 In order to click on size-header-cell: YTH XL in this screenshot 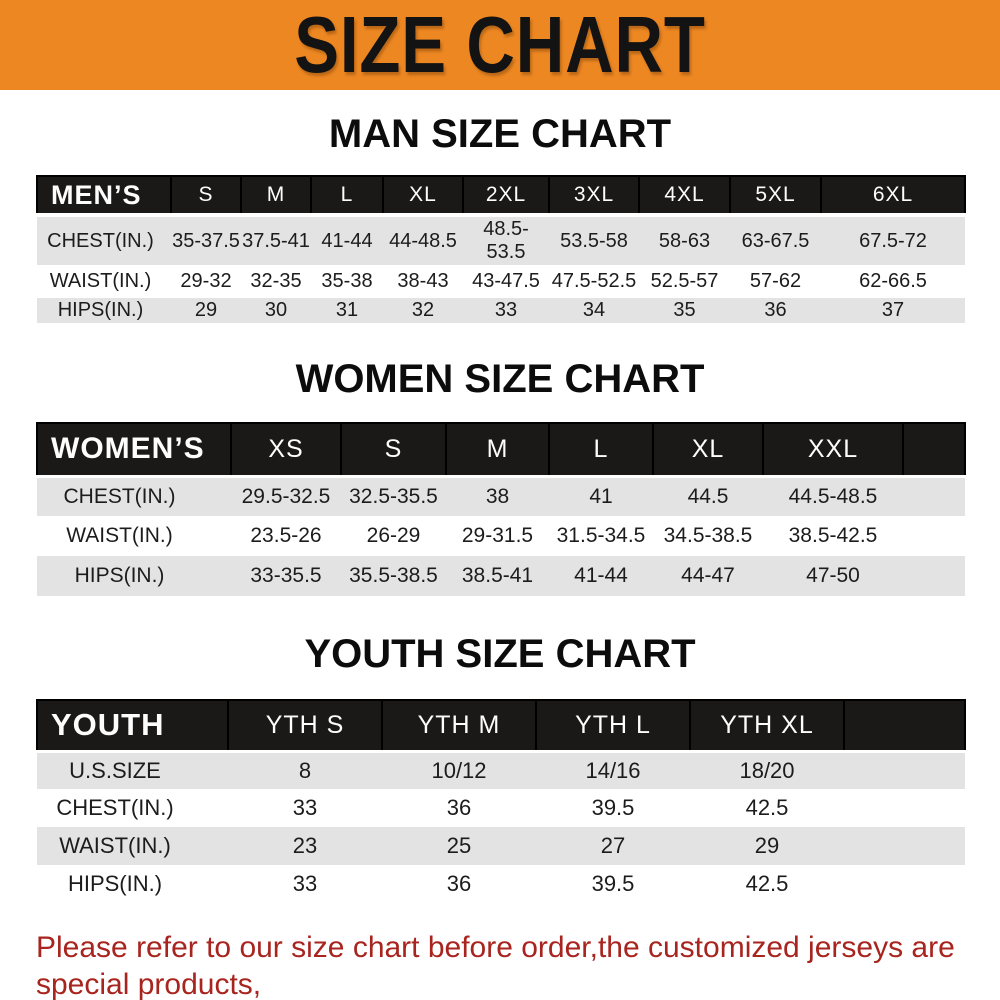, I will do `click(767, 725)`.